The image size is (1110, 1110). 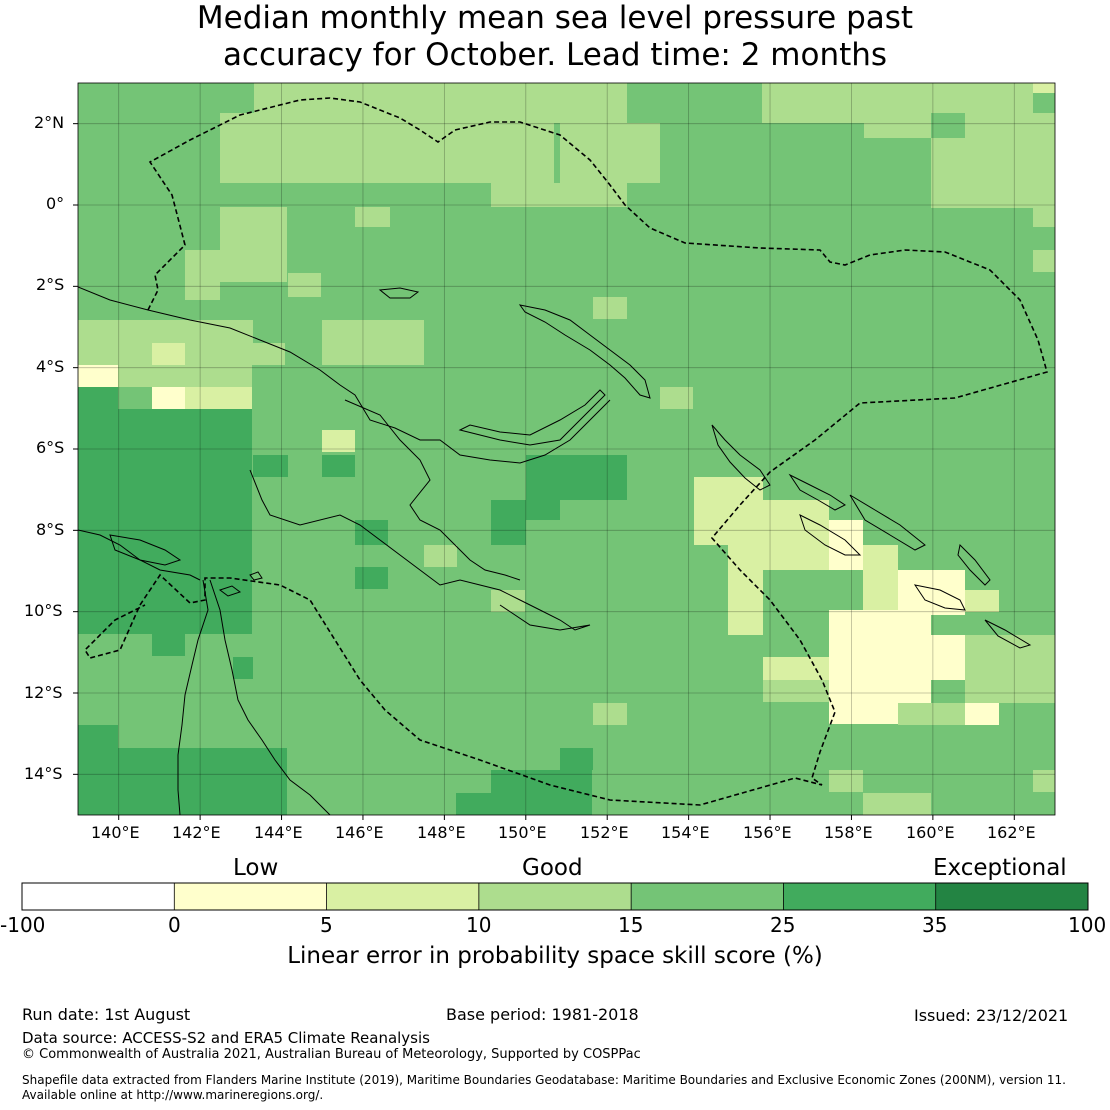 What do you see at coordinates (193, 697) in the screenshot?
I see `cape-york-west-coast` at bounding box center [193, 697].